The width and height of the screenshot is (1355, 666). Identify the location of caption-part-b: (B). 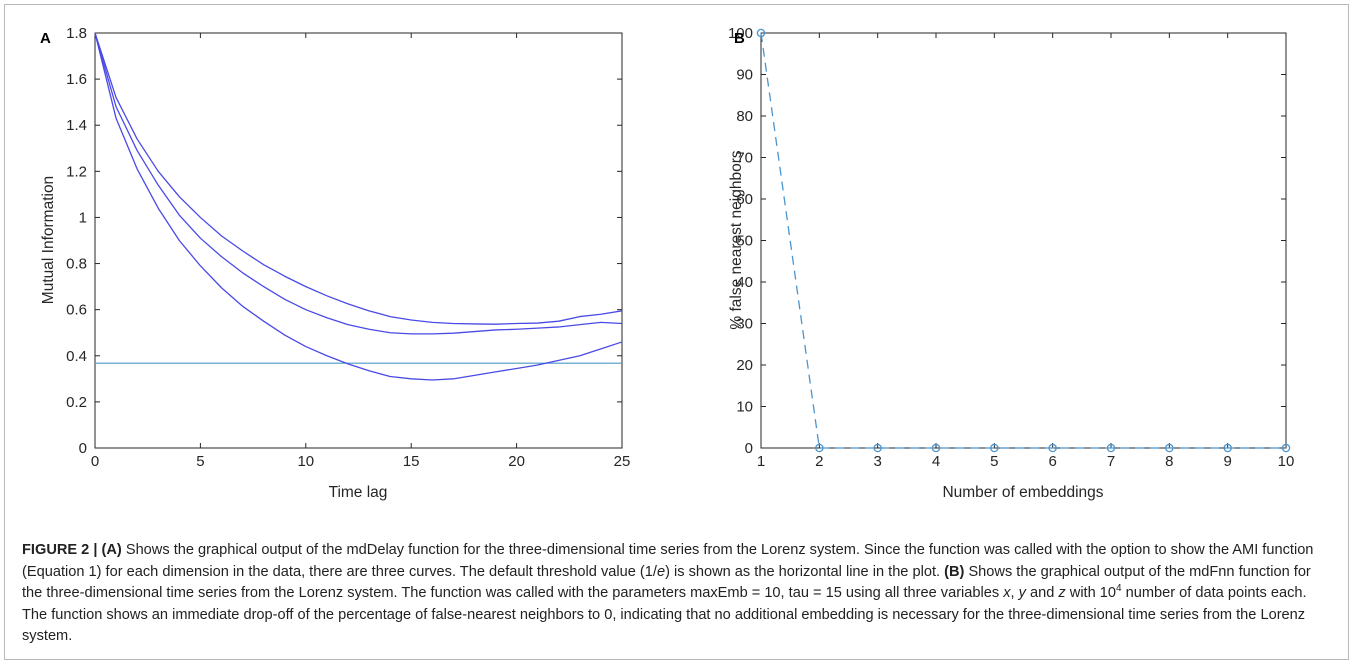
(954, 571).